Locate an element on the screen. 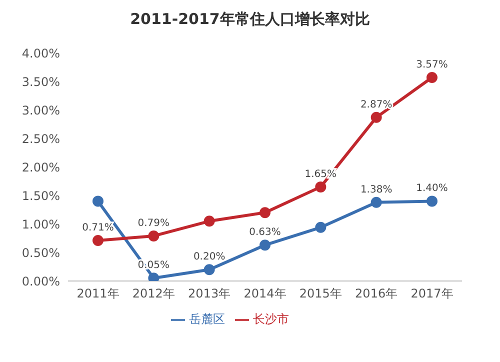 This screenshot has height=362, width=500. y-tick-label: 2.50% is located at coordinates (41, 139).